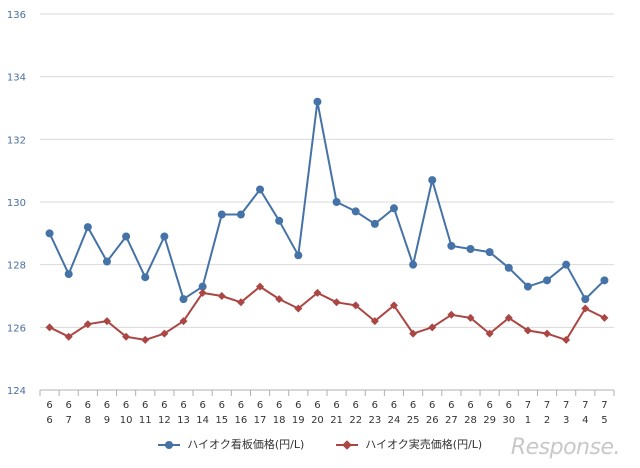  What do you see at coordinates (565, 447) in the screenshot?
I see `response-logo-watermark: Response.` at bounding box center [565, 447].